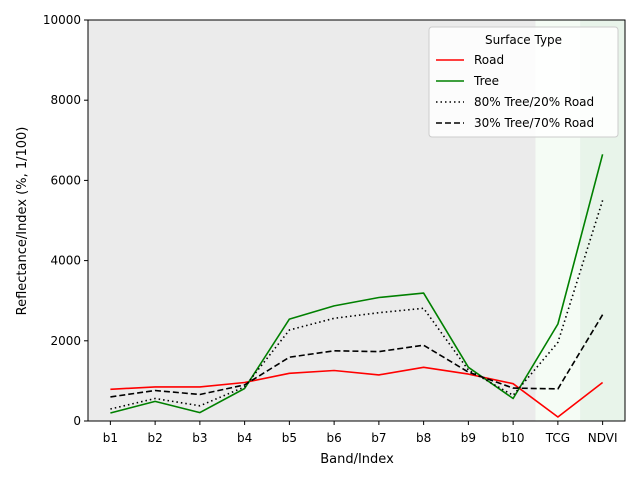  What do you see at coordinates (110, 438) in the screenshot?
I see `x-tick-label-0: b1` at bounding box center [110, 438].